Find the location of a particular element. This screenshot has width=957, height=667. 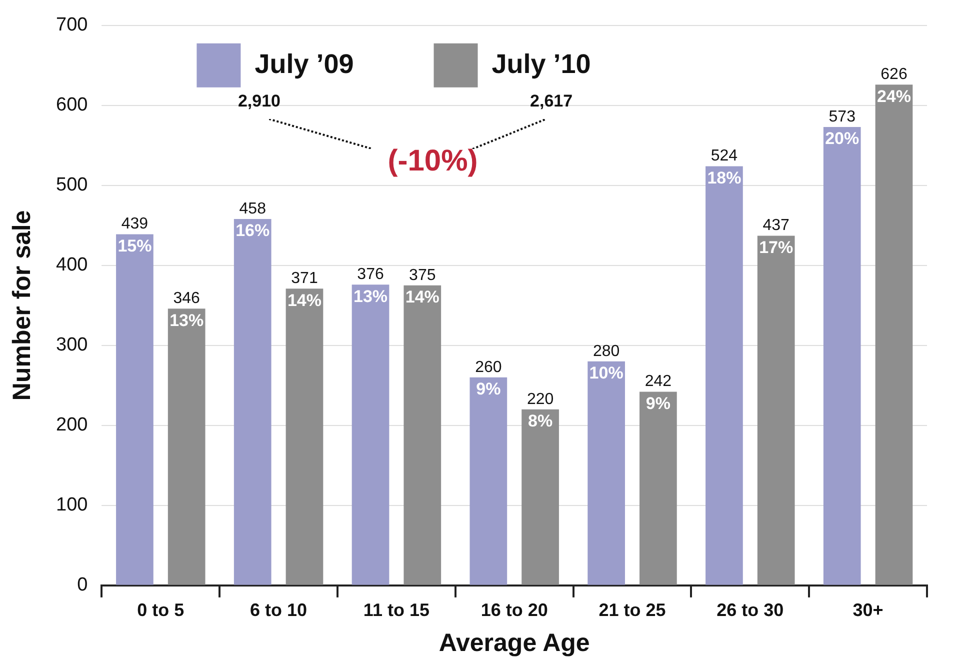

annotation: 2,617 is located at coordinates (551, 101).